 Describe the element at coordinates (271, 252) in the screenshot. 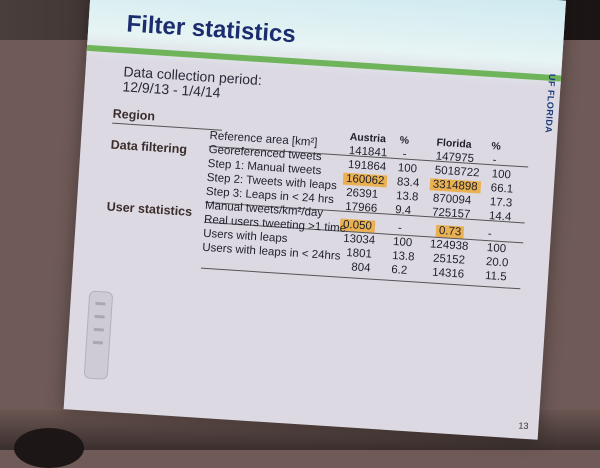

I see `row-label: Users with leaps in < 24hrs` at that location.